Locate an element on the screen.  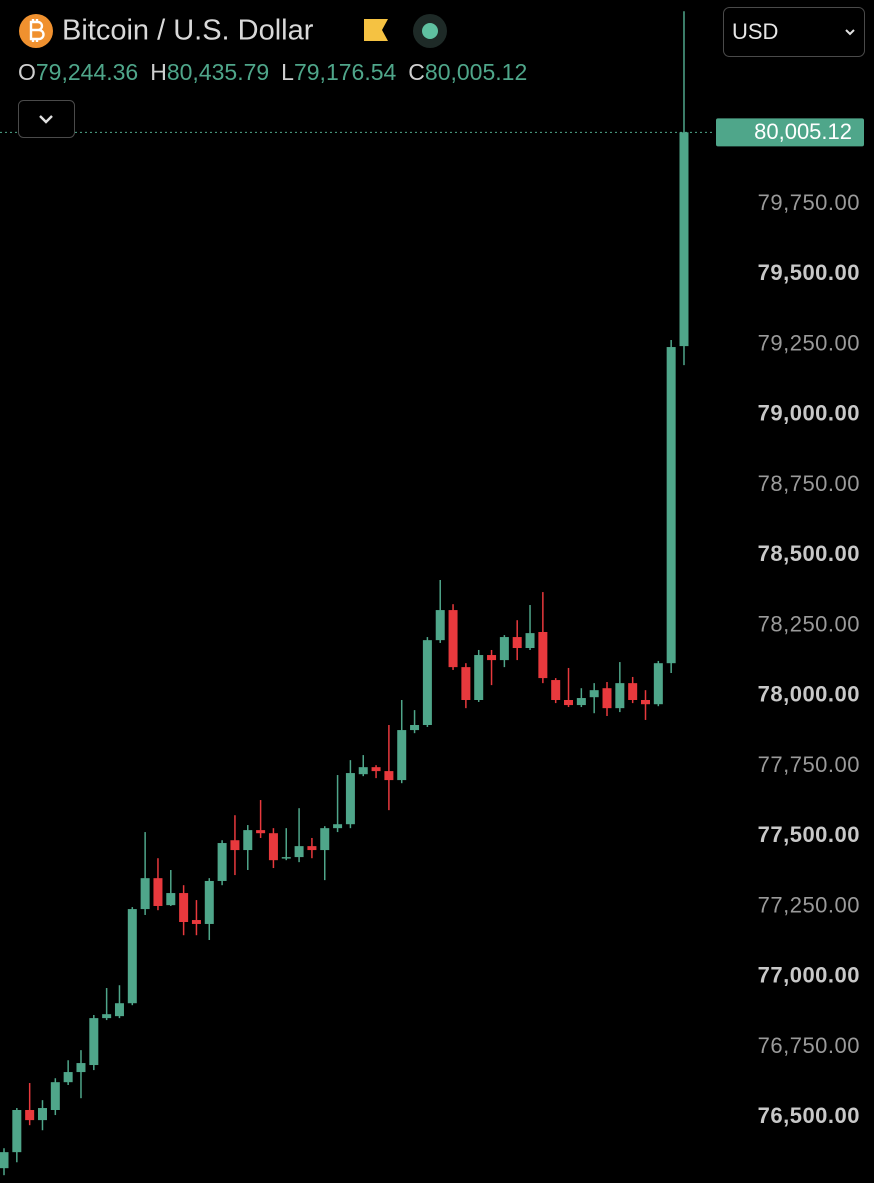
expand-button is located at coordinates (46, 119).